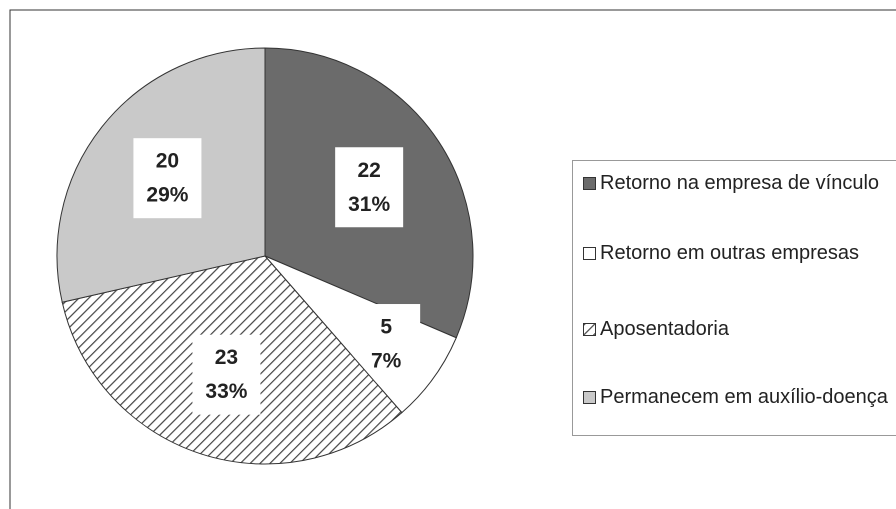 The width and height of the screenshot is (896, 509). I want to click on legend-item: Aposentadoria, so click(739, 329).